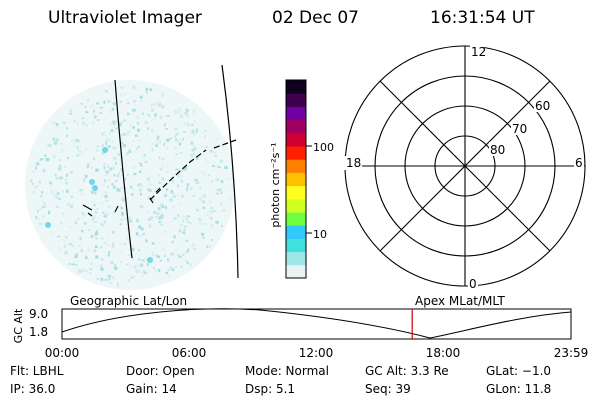 Image resolution: width=600 pixels, height=400 pixels. Describe the element at coordinates (497, 150) in the screenshot. I see `lat-label-80: 80` at that location.